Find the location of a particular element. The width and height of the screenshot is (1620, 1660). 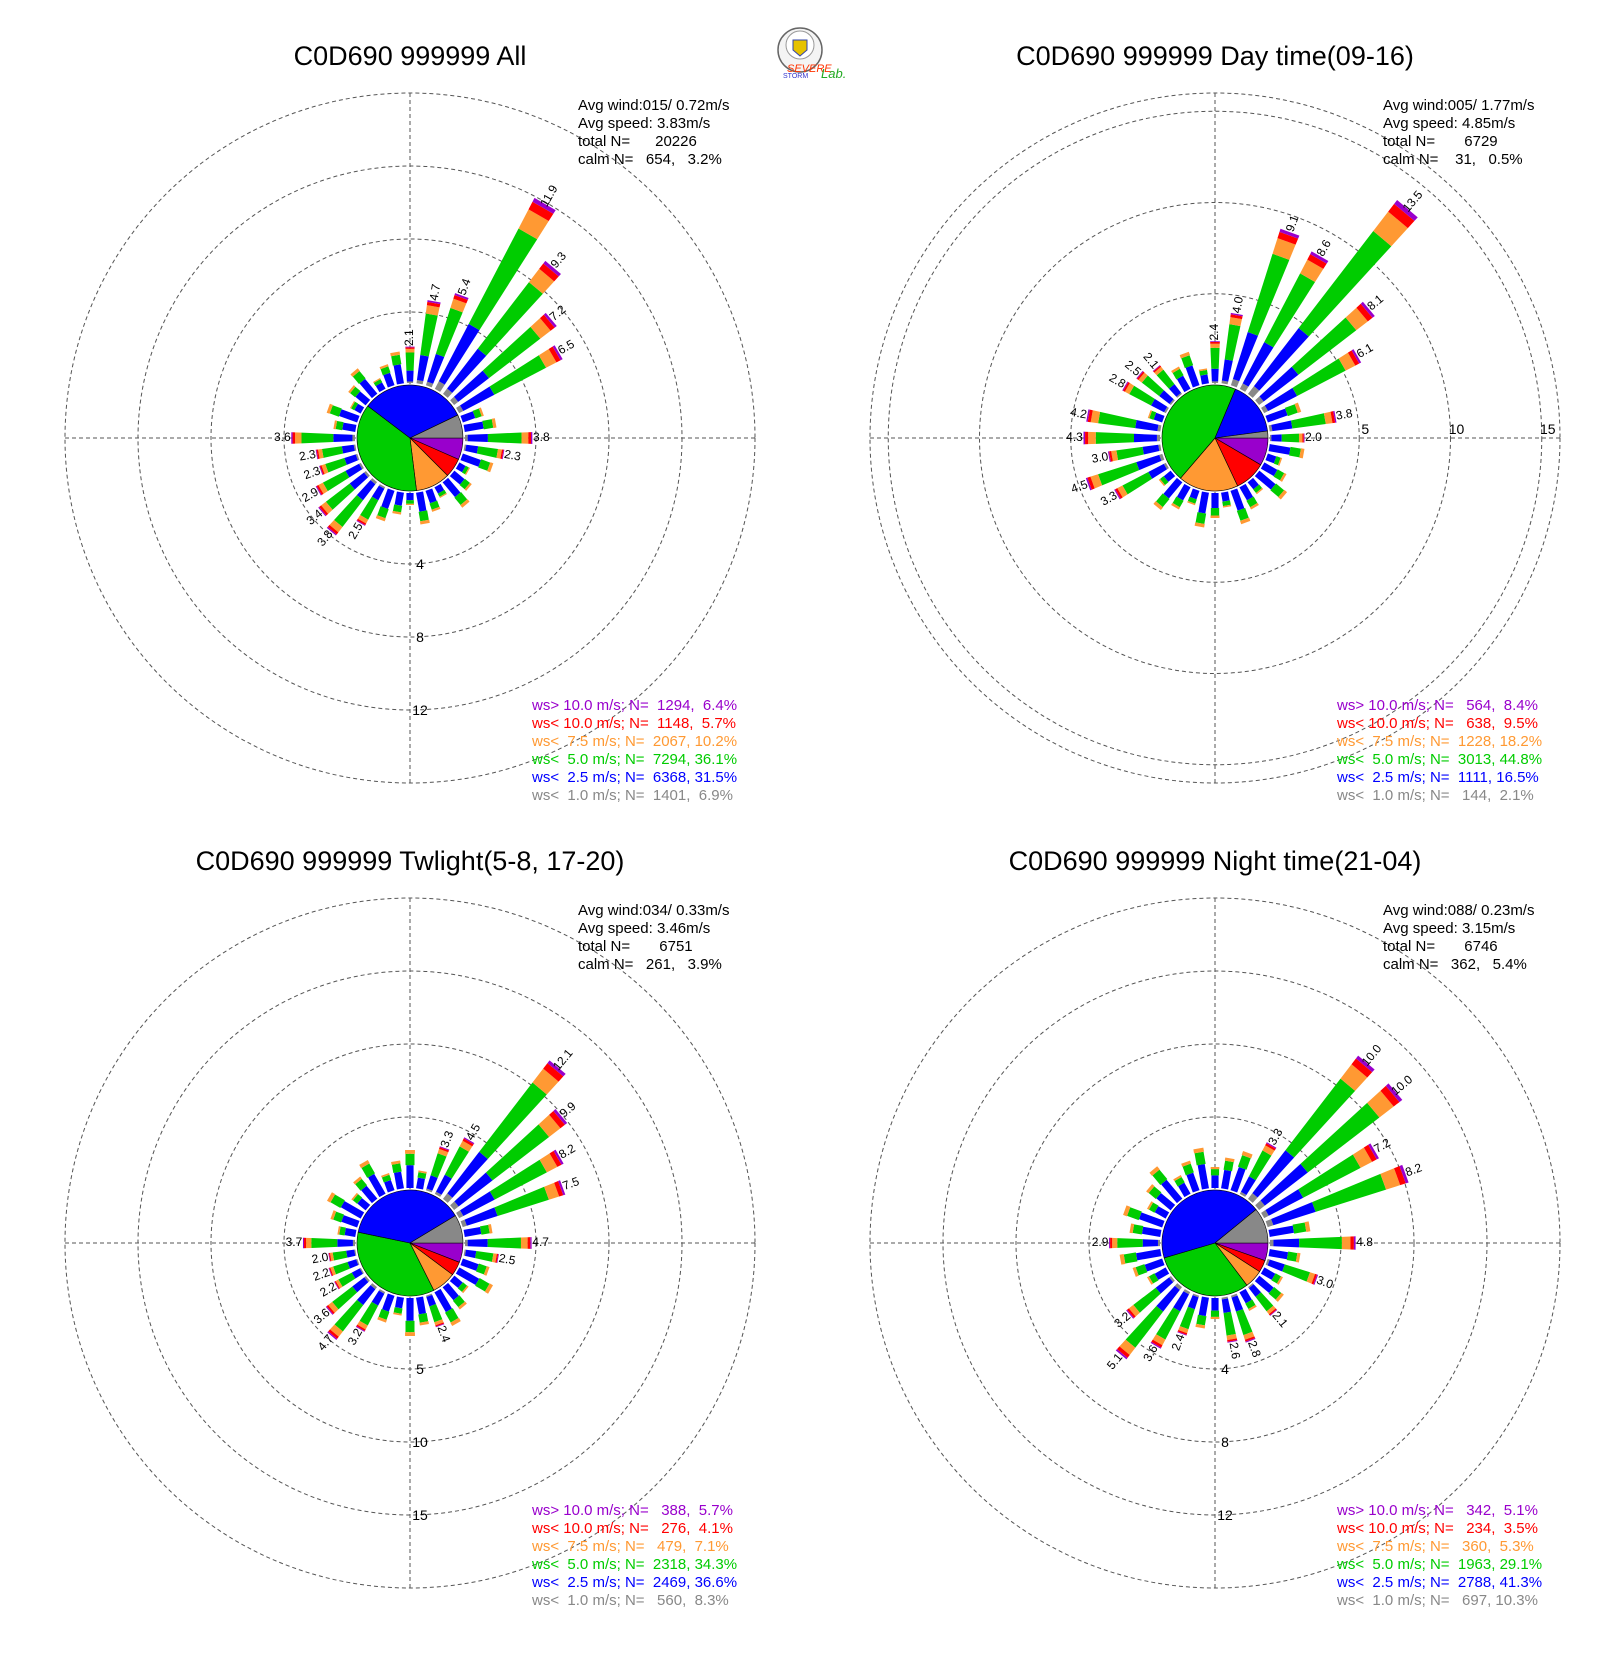

bar-260-seg5 is located at coordinates (1109, 456).